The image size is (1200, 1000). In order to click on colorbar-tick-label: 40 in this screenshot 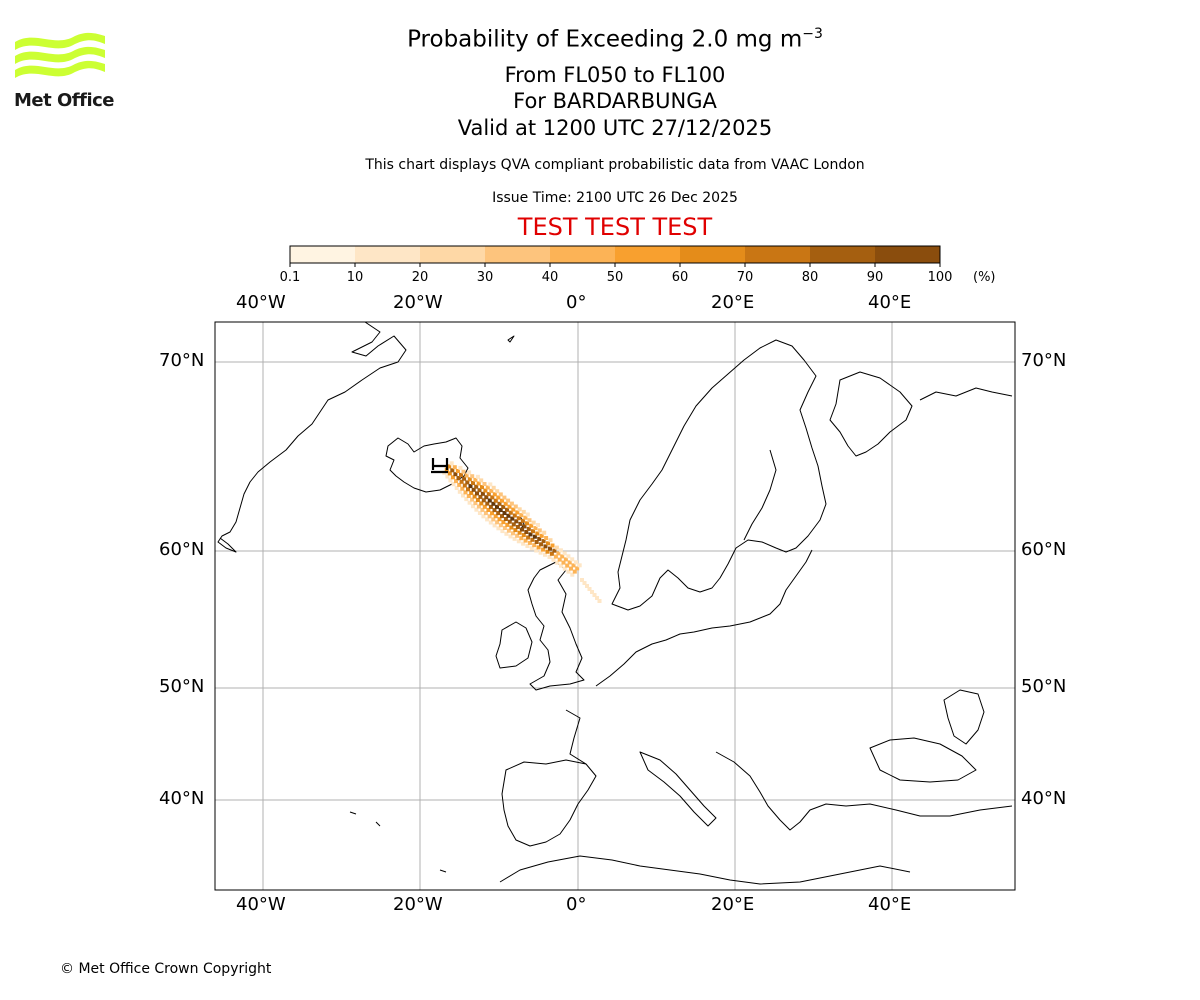, I will do `click(550, 277)`.